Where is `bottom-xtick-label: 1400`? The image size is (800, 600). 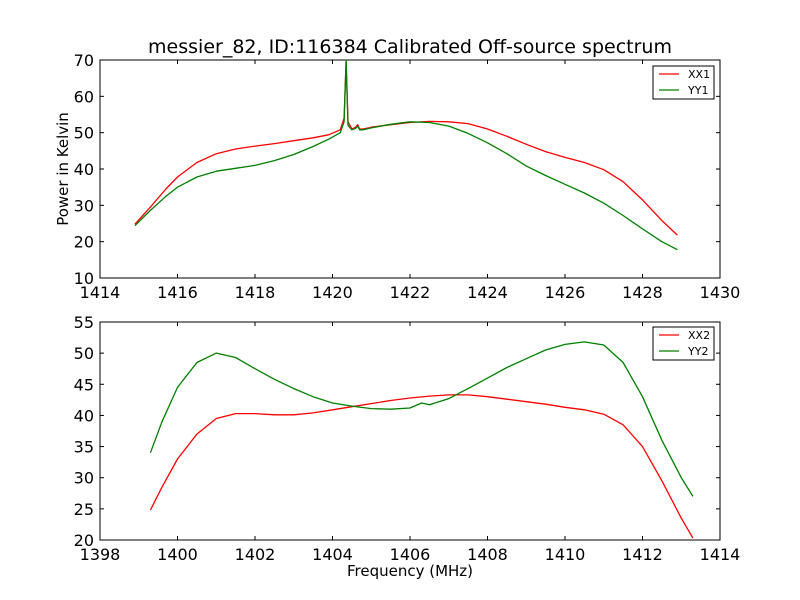 bottom-xtick-label: 1400 is located at coordinates (177, 554).